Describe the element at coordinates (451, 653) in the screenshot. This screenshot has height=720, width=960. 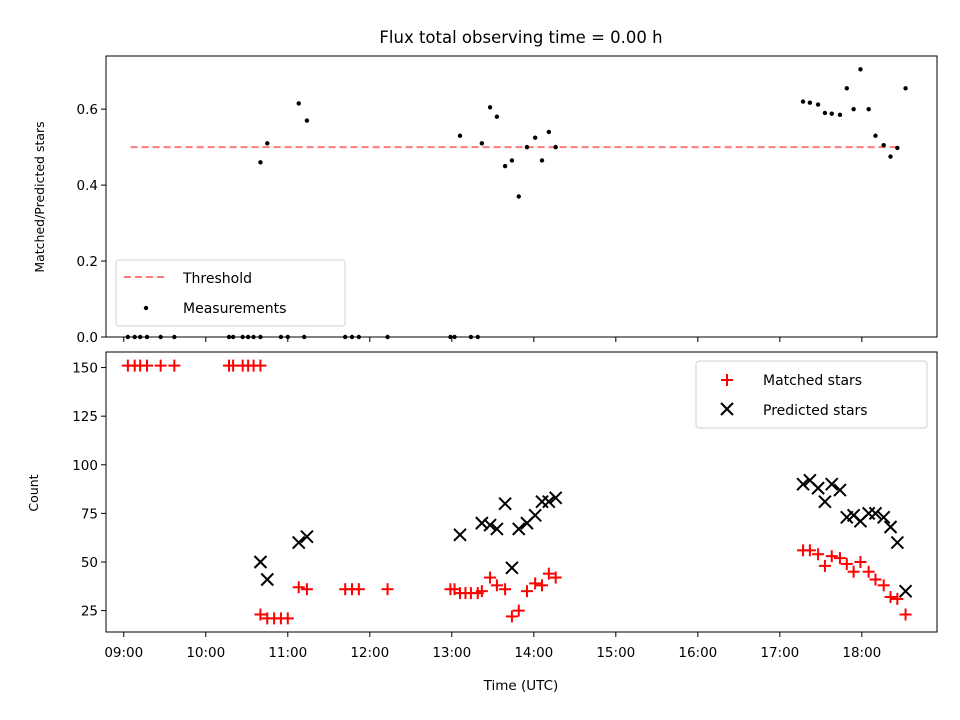
I see `bottom-x-tick-label: 13:00` at that location.